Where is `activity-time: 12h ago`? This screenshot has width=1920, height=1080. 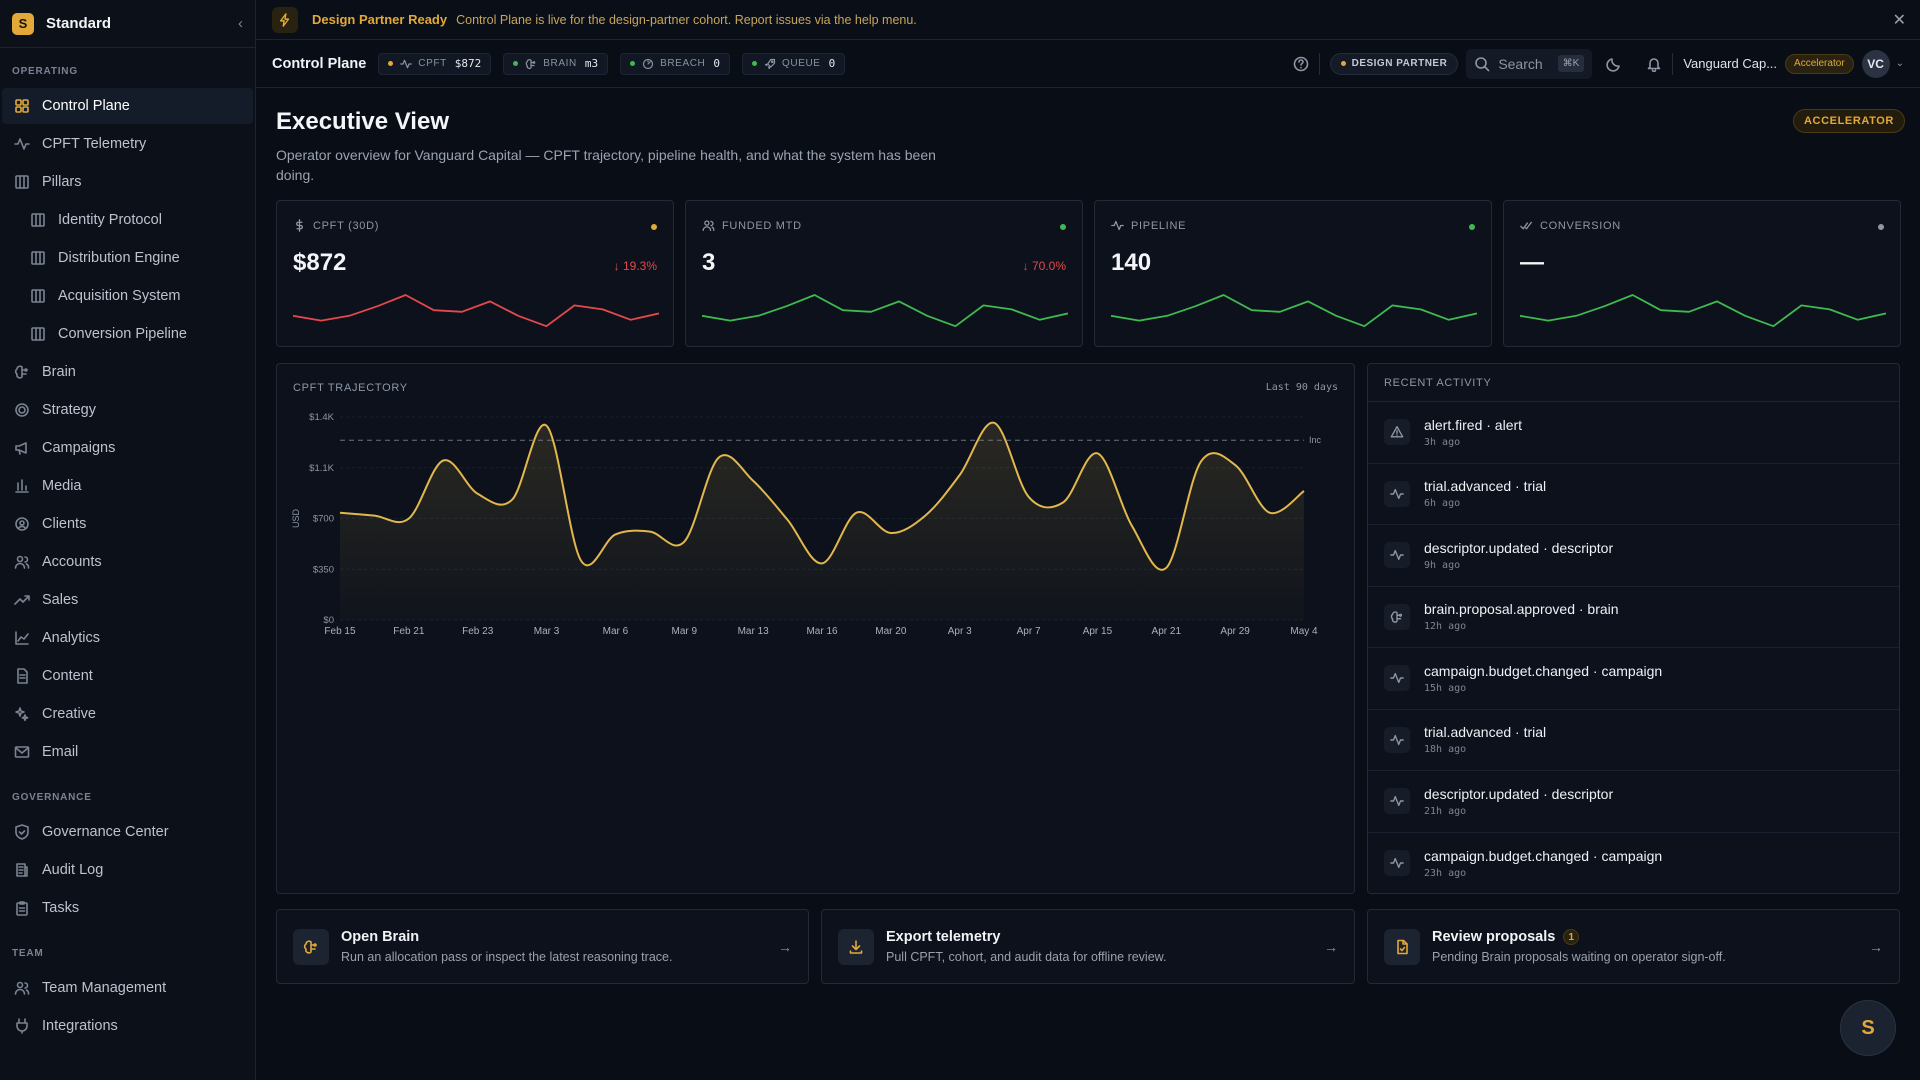
activity-time: 12h ago is located at coordinates (1445, 627).